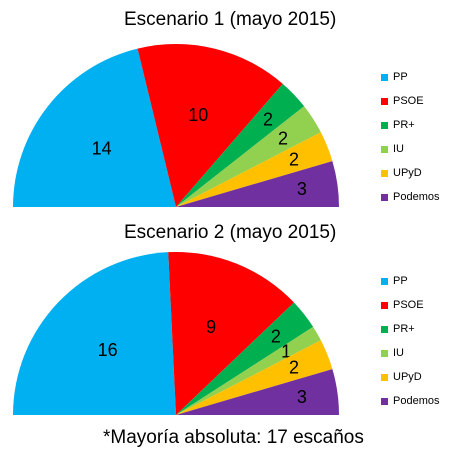  I want to click on footnote-majority: *Mayoría absoluta: 17 escaños, so click(233, 437).